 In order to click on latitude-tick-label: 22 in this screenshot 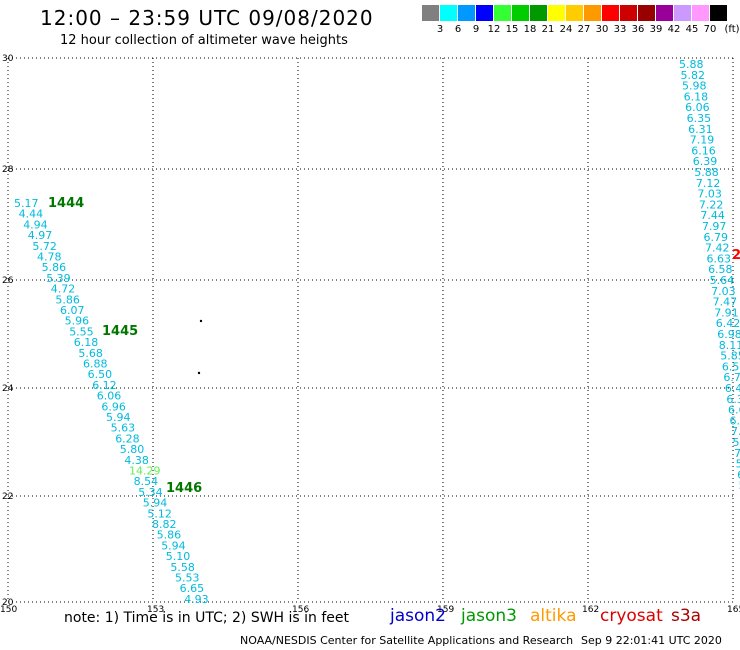, I will do `click(7, 497)`.